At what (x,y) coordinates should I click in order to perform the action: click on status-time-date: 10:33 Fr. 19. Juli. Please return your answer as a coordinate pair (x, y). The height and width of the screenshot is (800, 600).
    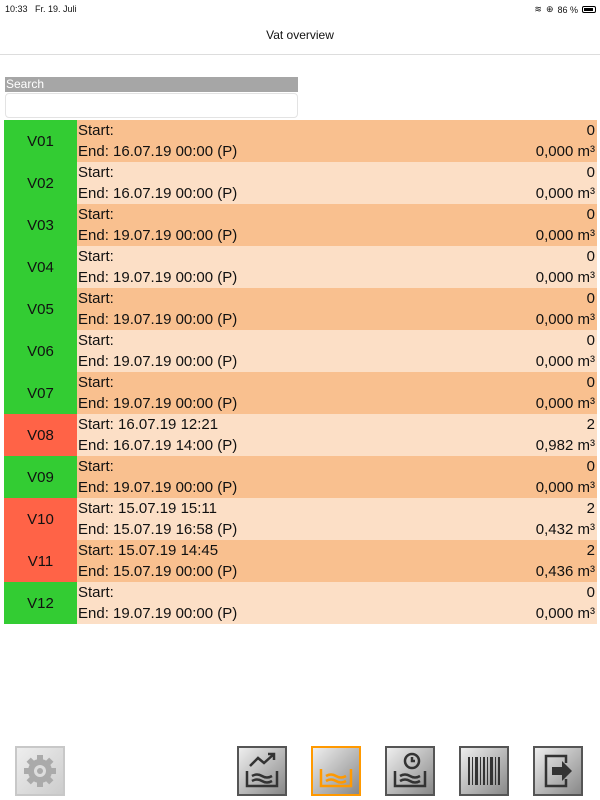
    Looking at the image, I should click on (41, 9).